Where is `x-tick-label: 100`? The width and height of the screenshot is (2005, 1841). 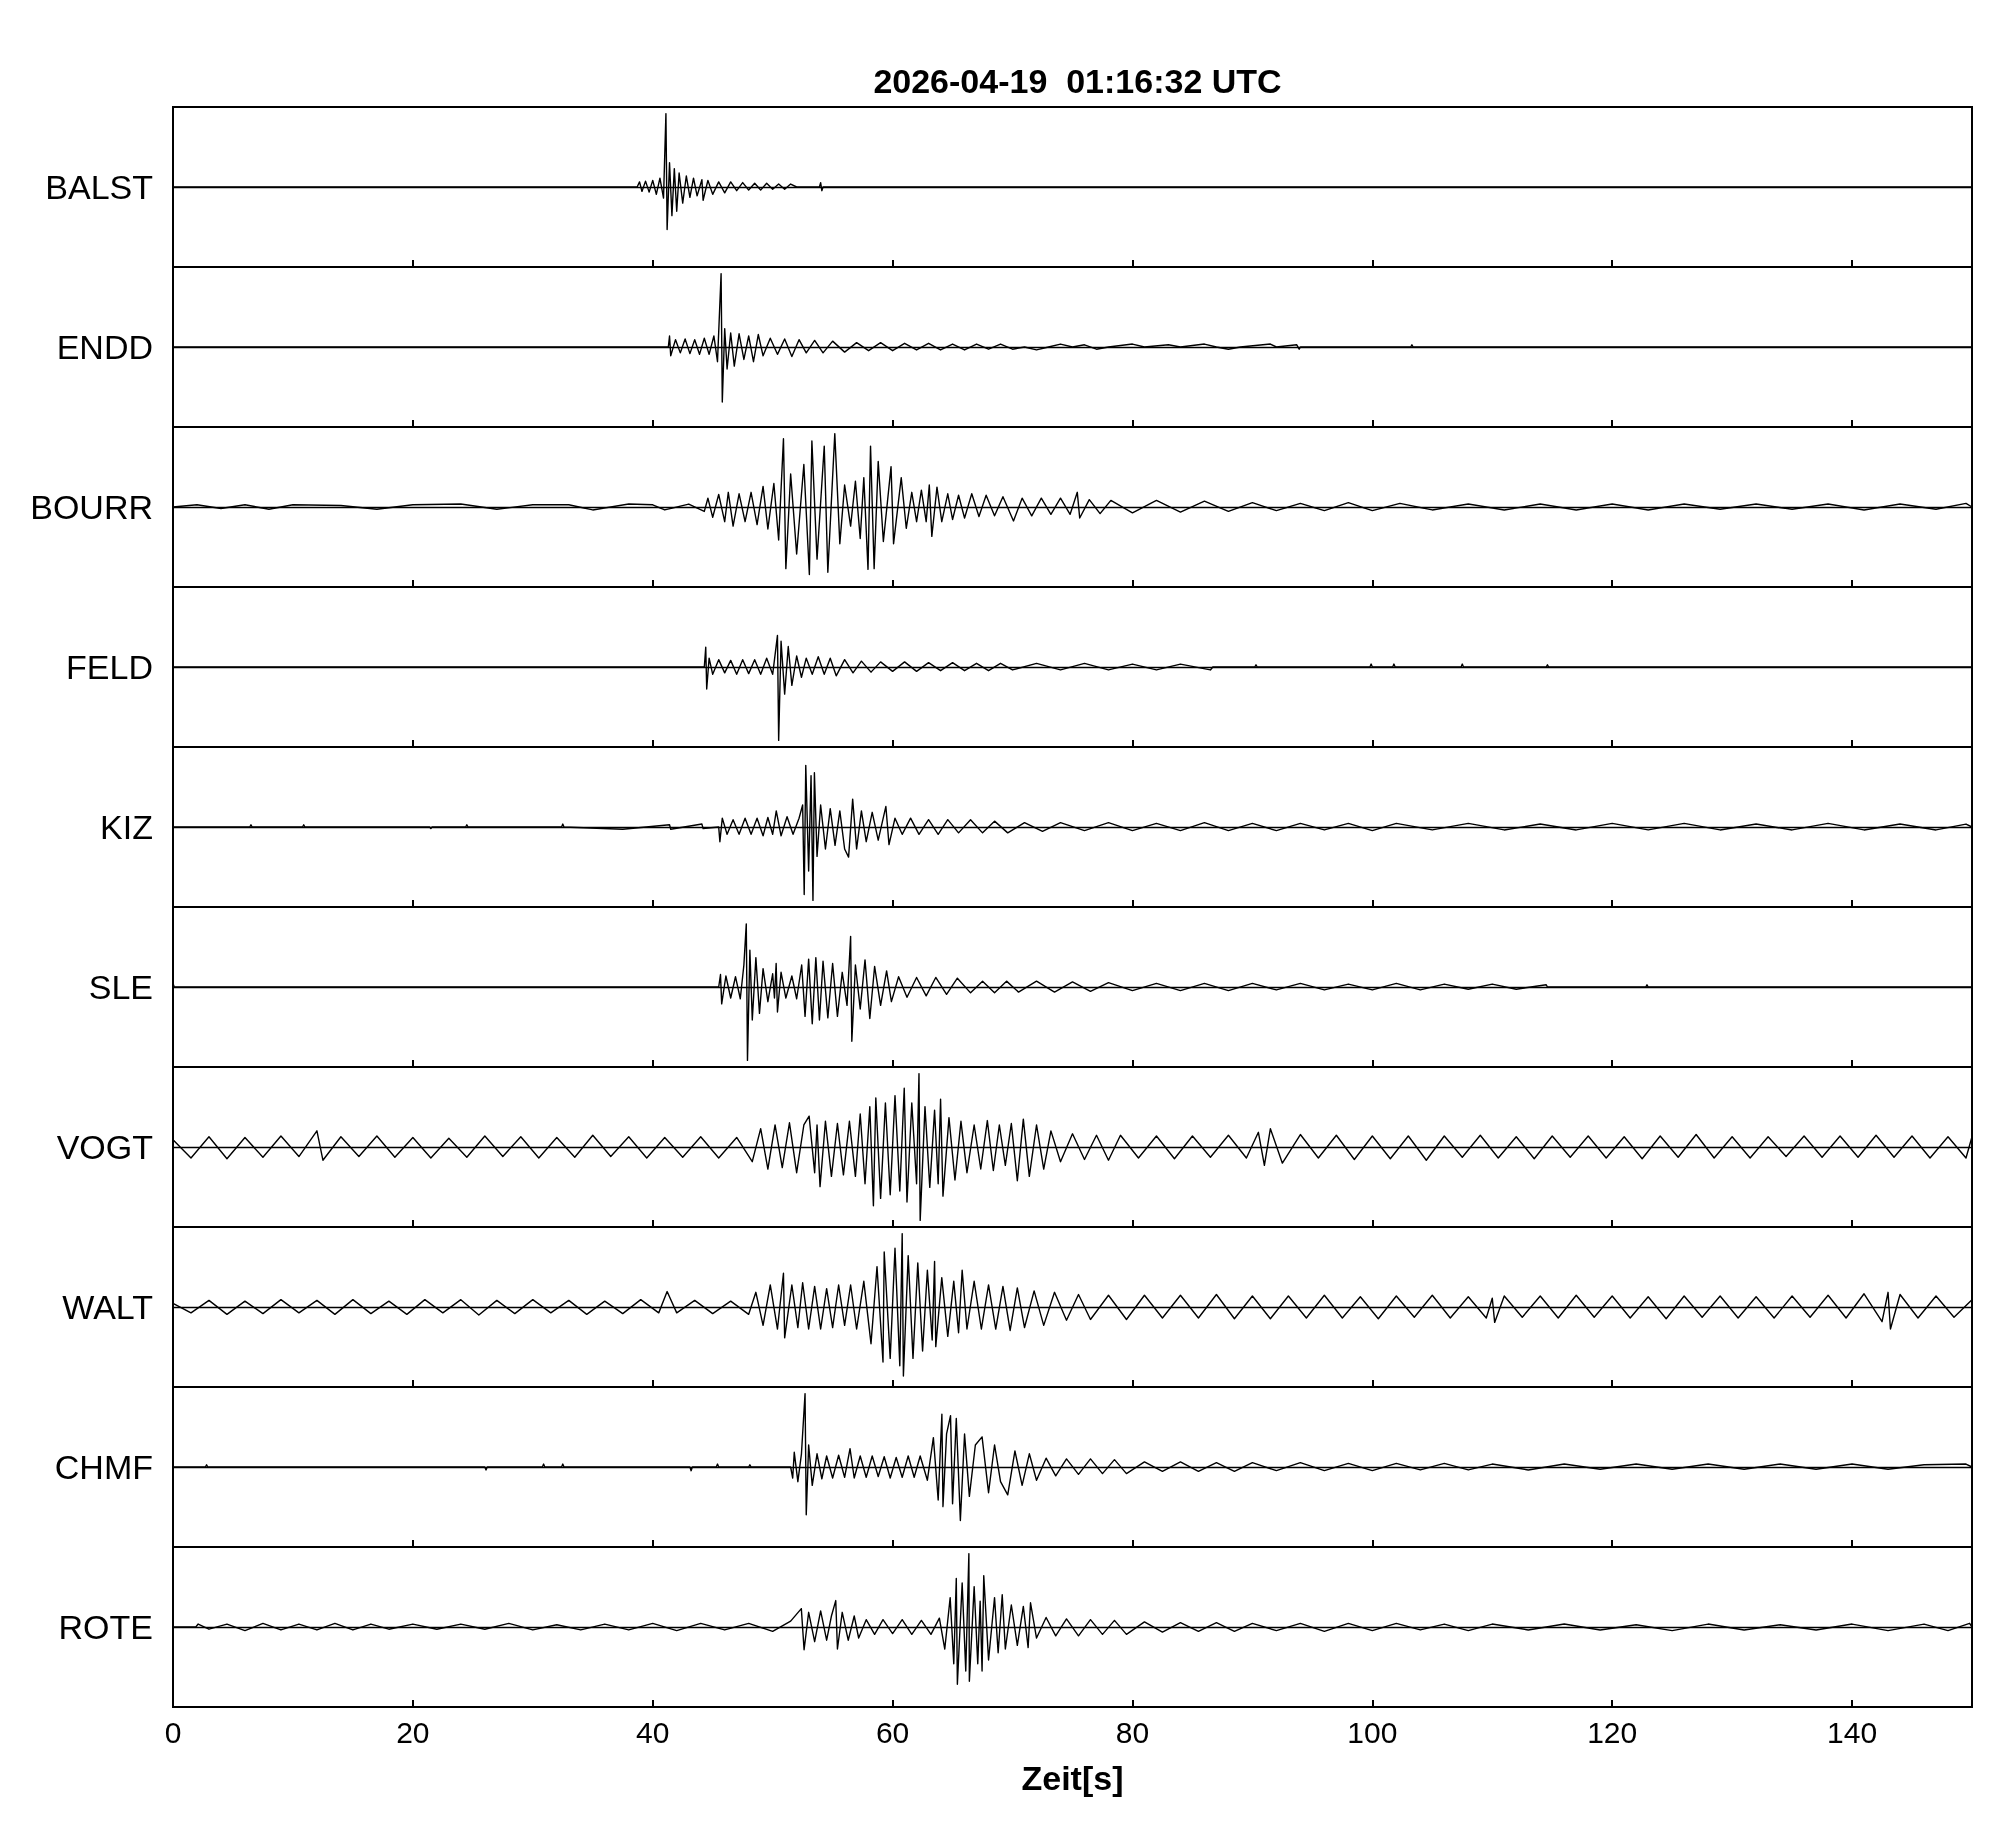
x-tick-label: 100 is located at coordinates (1372, 1732).